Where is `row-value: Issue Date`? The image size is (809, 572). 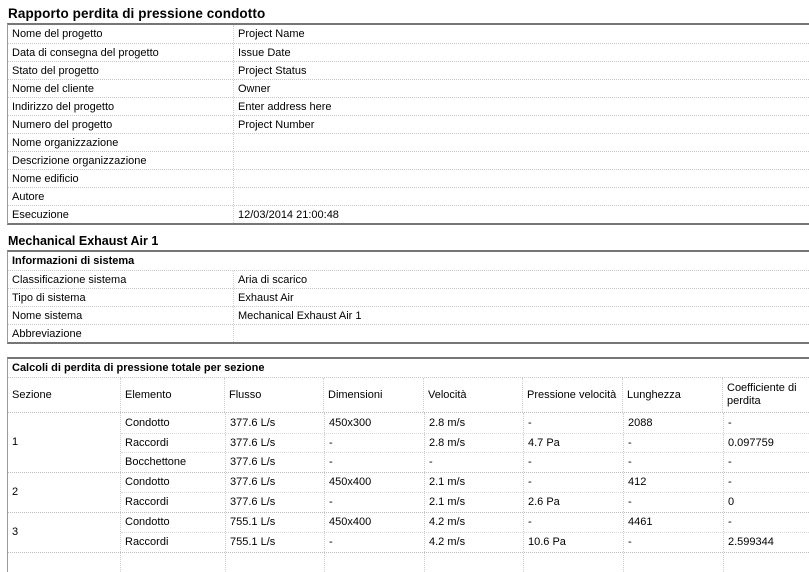
row-value: Issue Date is located at coordinates (521, 52).